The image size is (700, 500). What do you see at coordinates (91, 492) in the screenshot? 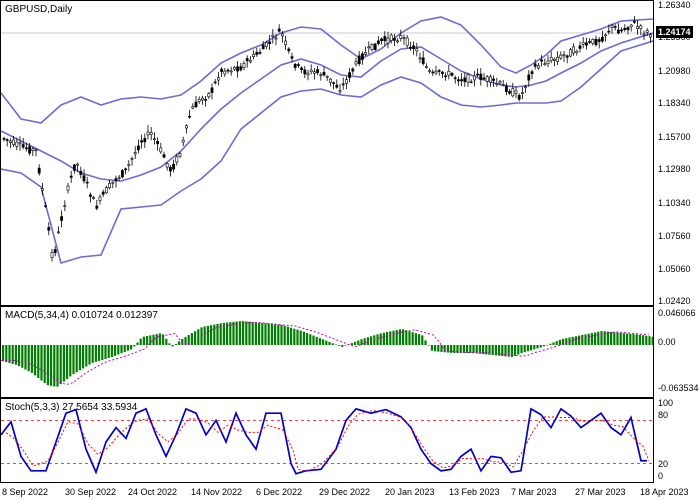
I see `date-label: 30 Sep 2022` at bounding box center [91, 492].